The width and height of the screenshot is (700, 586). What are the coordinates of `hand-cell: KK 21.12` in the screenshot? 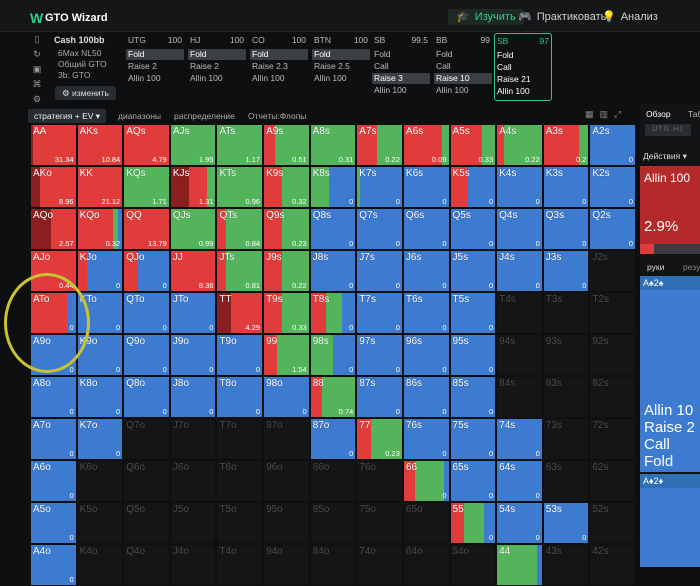 It's located at (100, 187).